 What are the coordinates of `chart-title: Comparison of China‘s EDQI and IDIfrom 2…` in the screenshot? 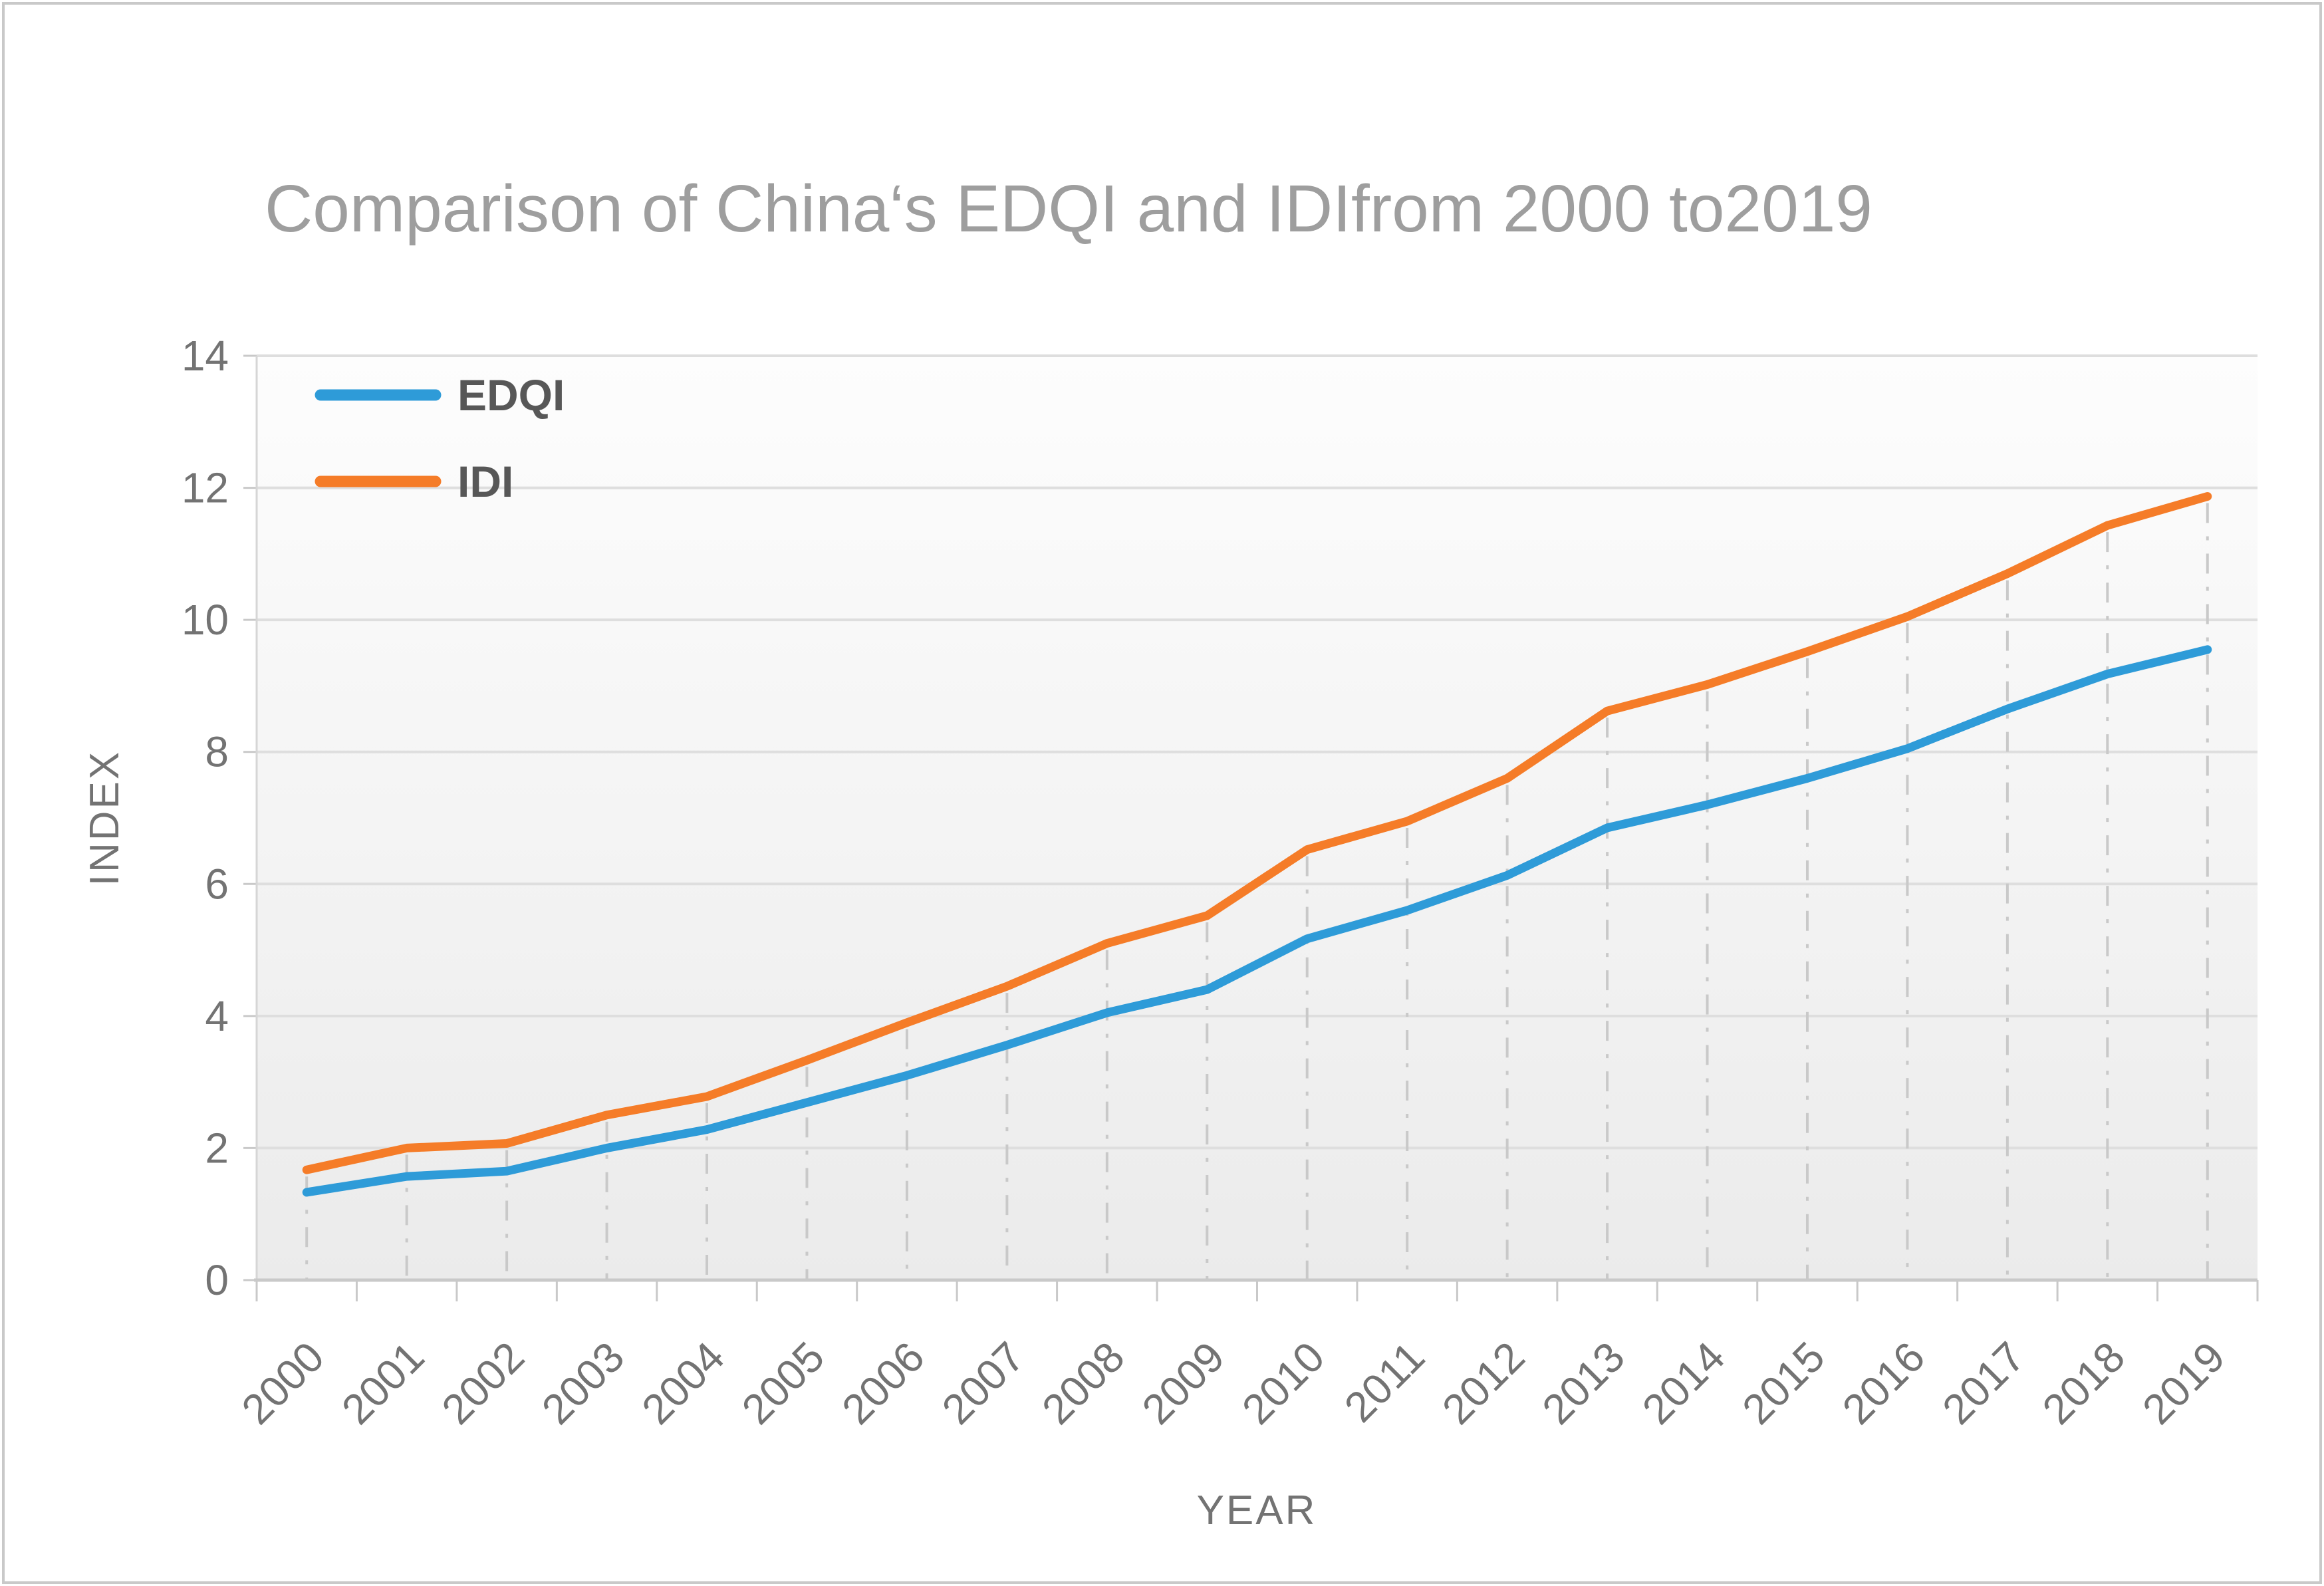 It's located at (1068, 209).